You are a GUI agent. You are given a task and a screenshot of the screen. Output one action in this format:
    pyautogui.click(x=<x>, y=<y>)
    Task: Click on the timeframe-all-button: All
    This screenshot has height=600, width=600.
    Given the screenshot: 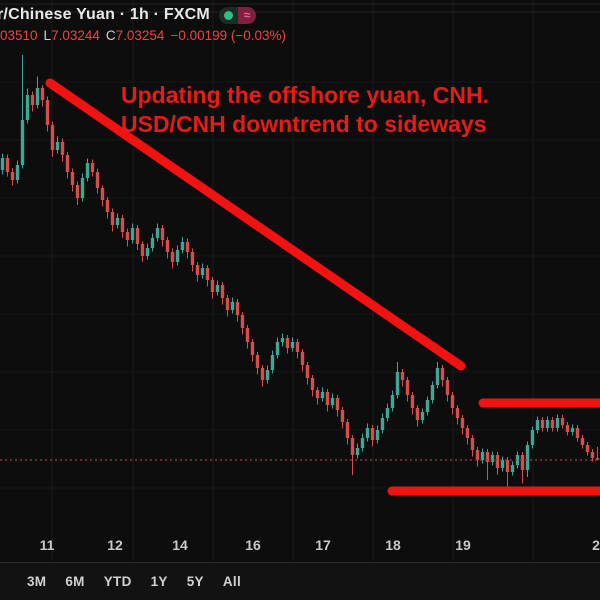 What is the action you would take?
    pyautogui.click(x=232, y=581)
    